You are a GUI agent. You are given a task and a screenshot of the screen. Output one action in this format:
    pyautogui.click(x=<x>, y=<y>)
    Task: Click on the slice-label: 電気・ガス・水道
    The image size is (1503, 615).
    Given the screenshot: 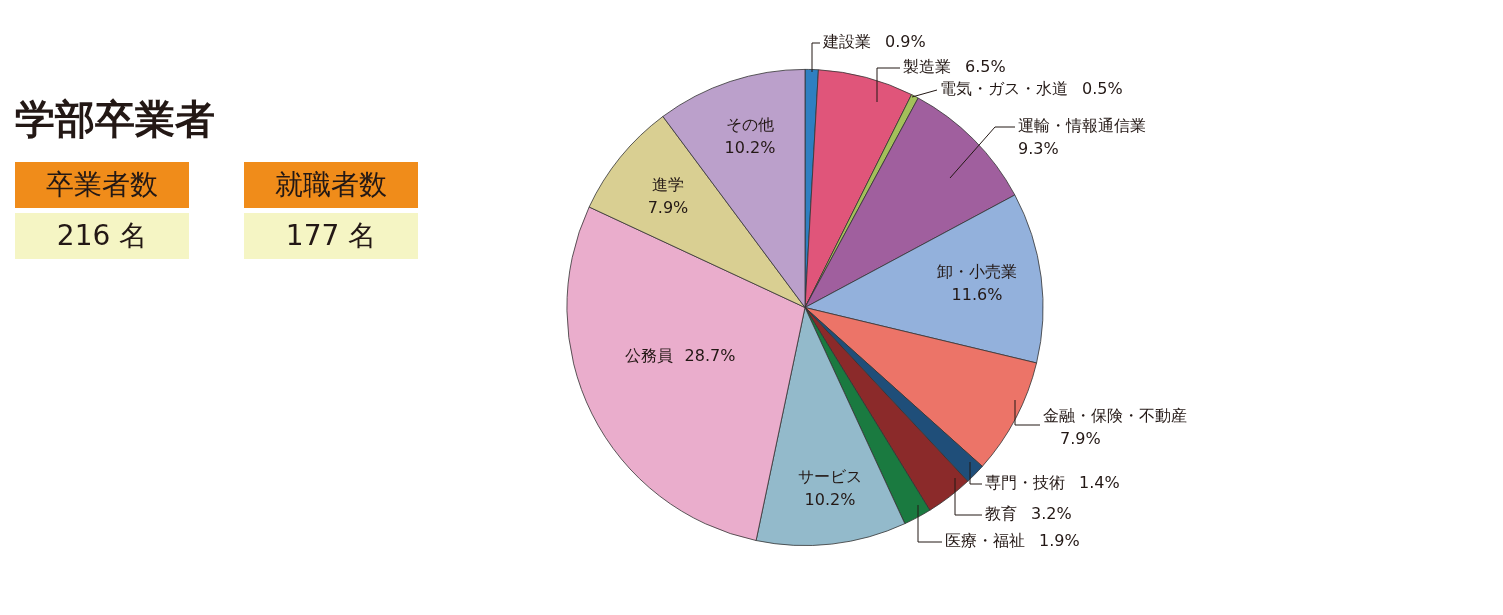 What is the action you would take?
    pyautogui.click(x=1004, y=89)
    